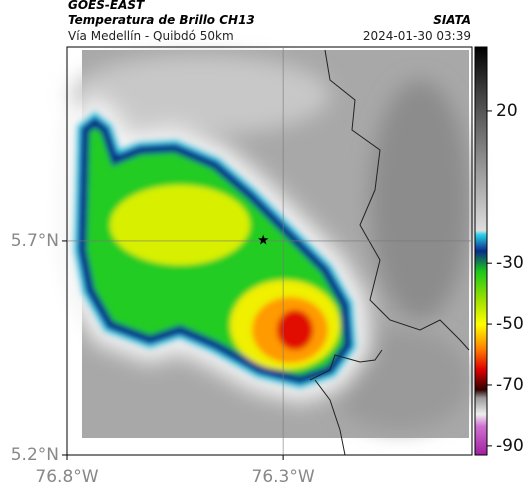 This screenshot has height=491, width=526. Describe the element at coordinates (417, 36) in the screenshot. I see `datetime: 2024-01-30 03:39` at that location.